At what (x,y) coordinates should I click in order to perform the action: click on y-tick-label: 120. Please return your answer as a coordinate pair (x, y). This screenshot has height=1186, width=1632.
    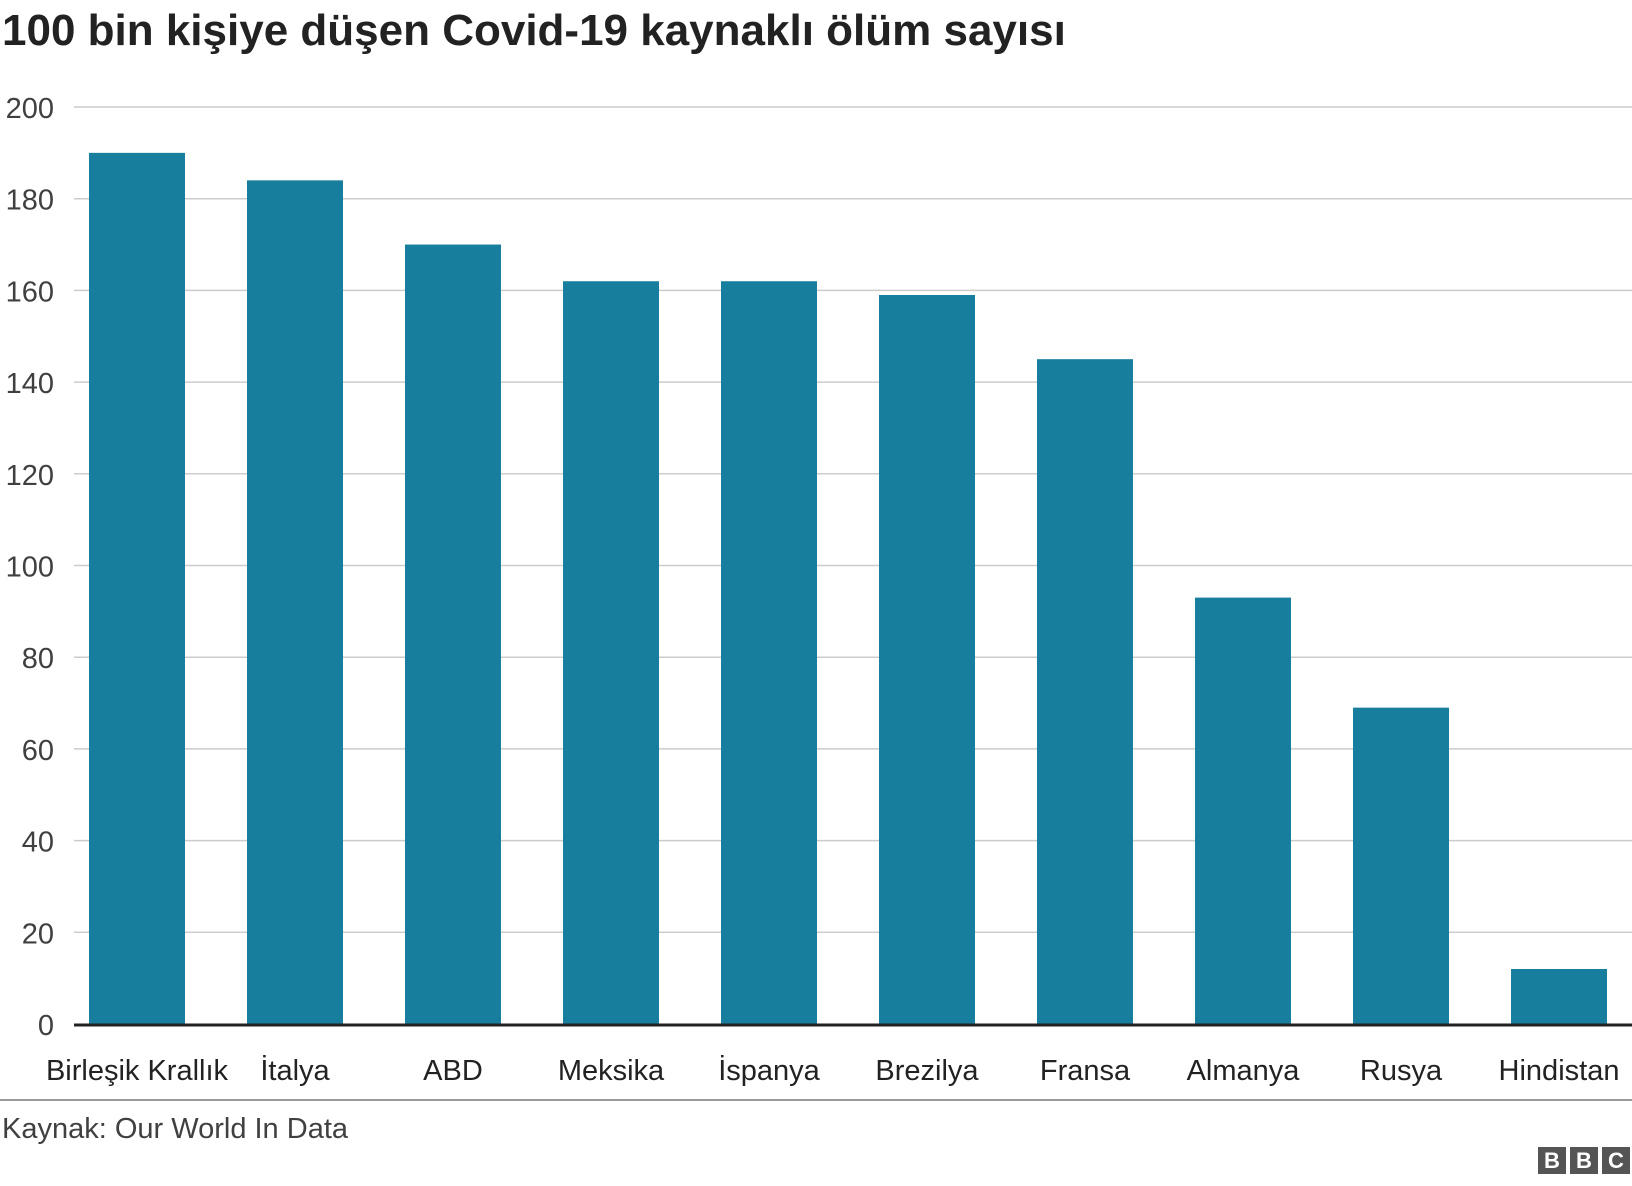
    Looking at the image, I should click on (30, 476).